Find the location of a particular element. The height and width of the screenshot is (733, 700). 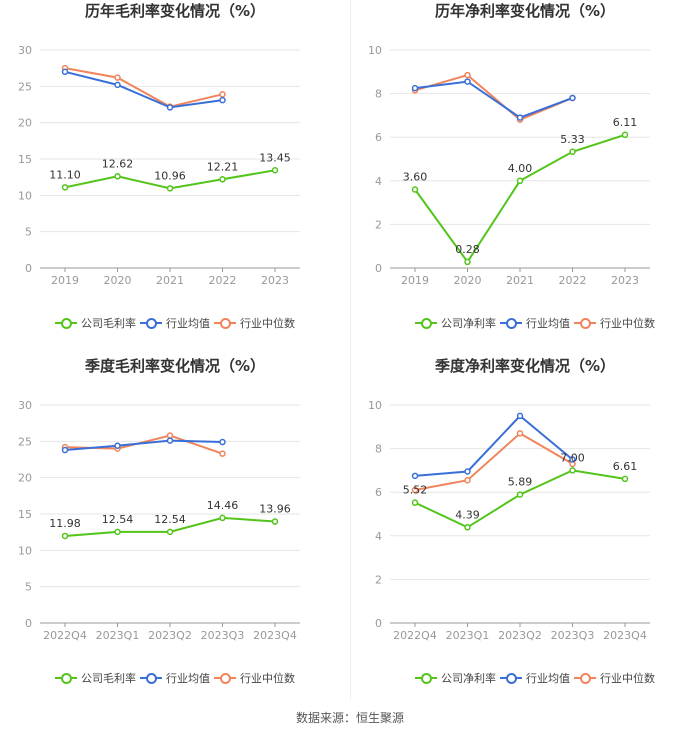

data-label: 4.39 is located at coordinates (467, 514).